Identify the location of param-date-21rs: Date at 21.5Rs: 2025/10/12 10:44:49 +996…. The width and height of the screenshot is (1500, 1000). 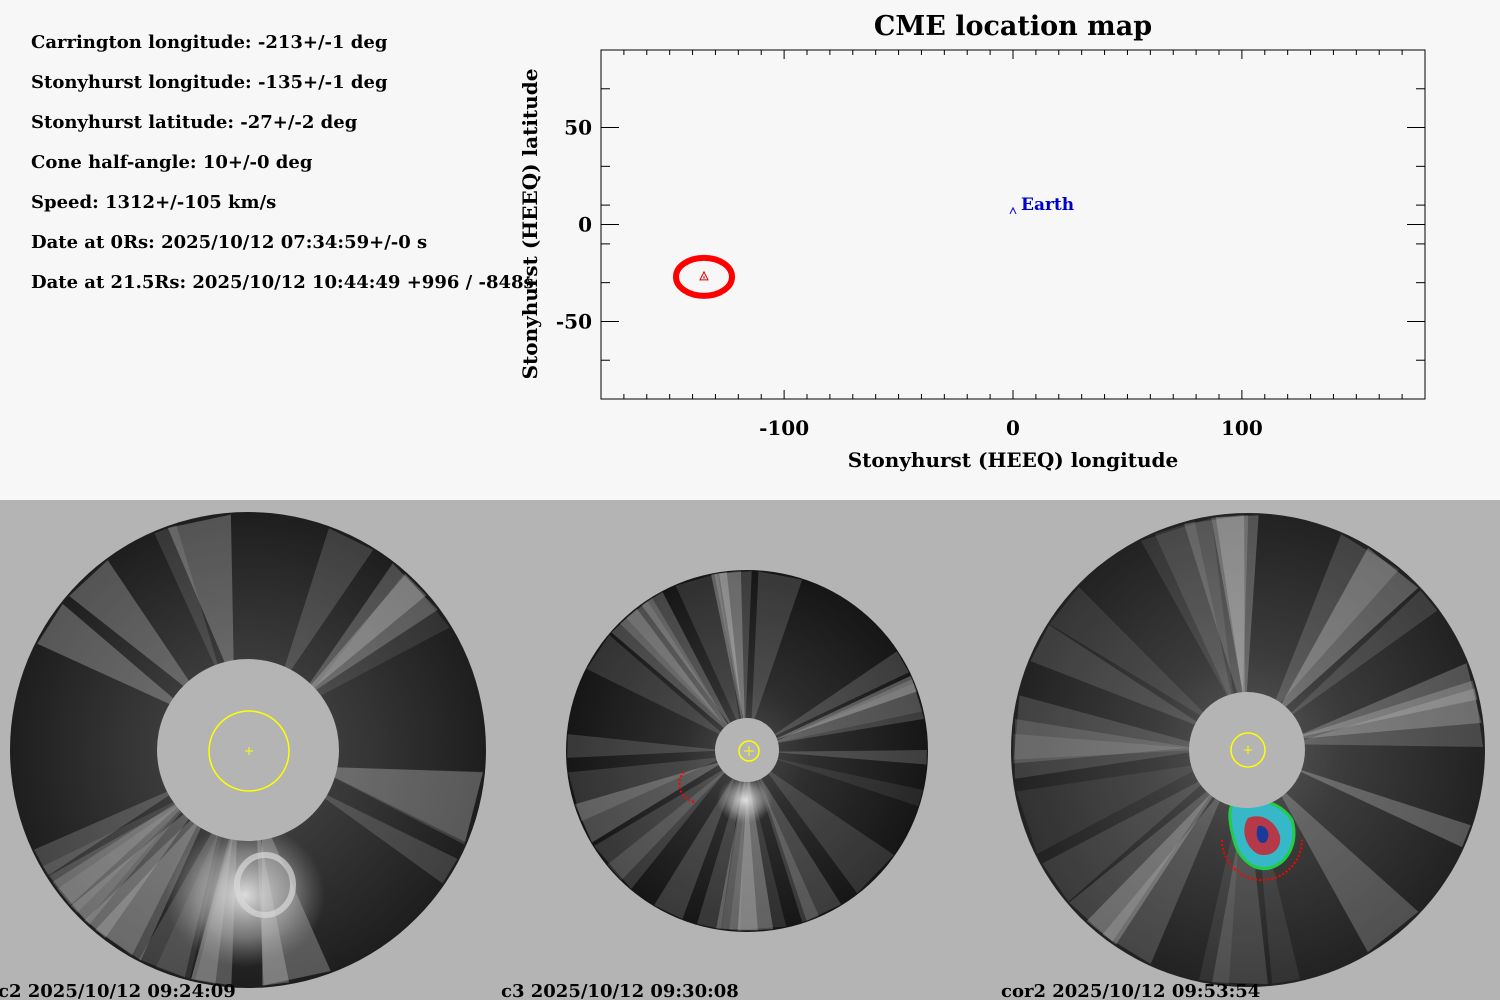
(282, 282).